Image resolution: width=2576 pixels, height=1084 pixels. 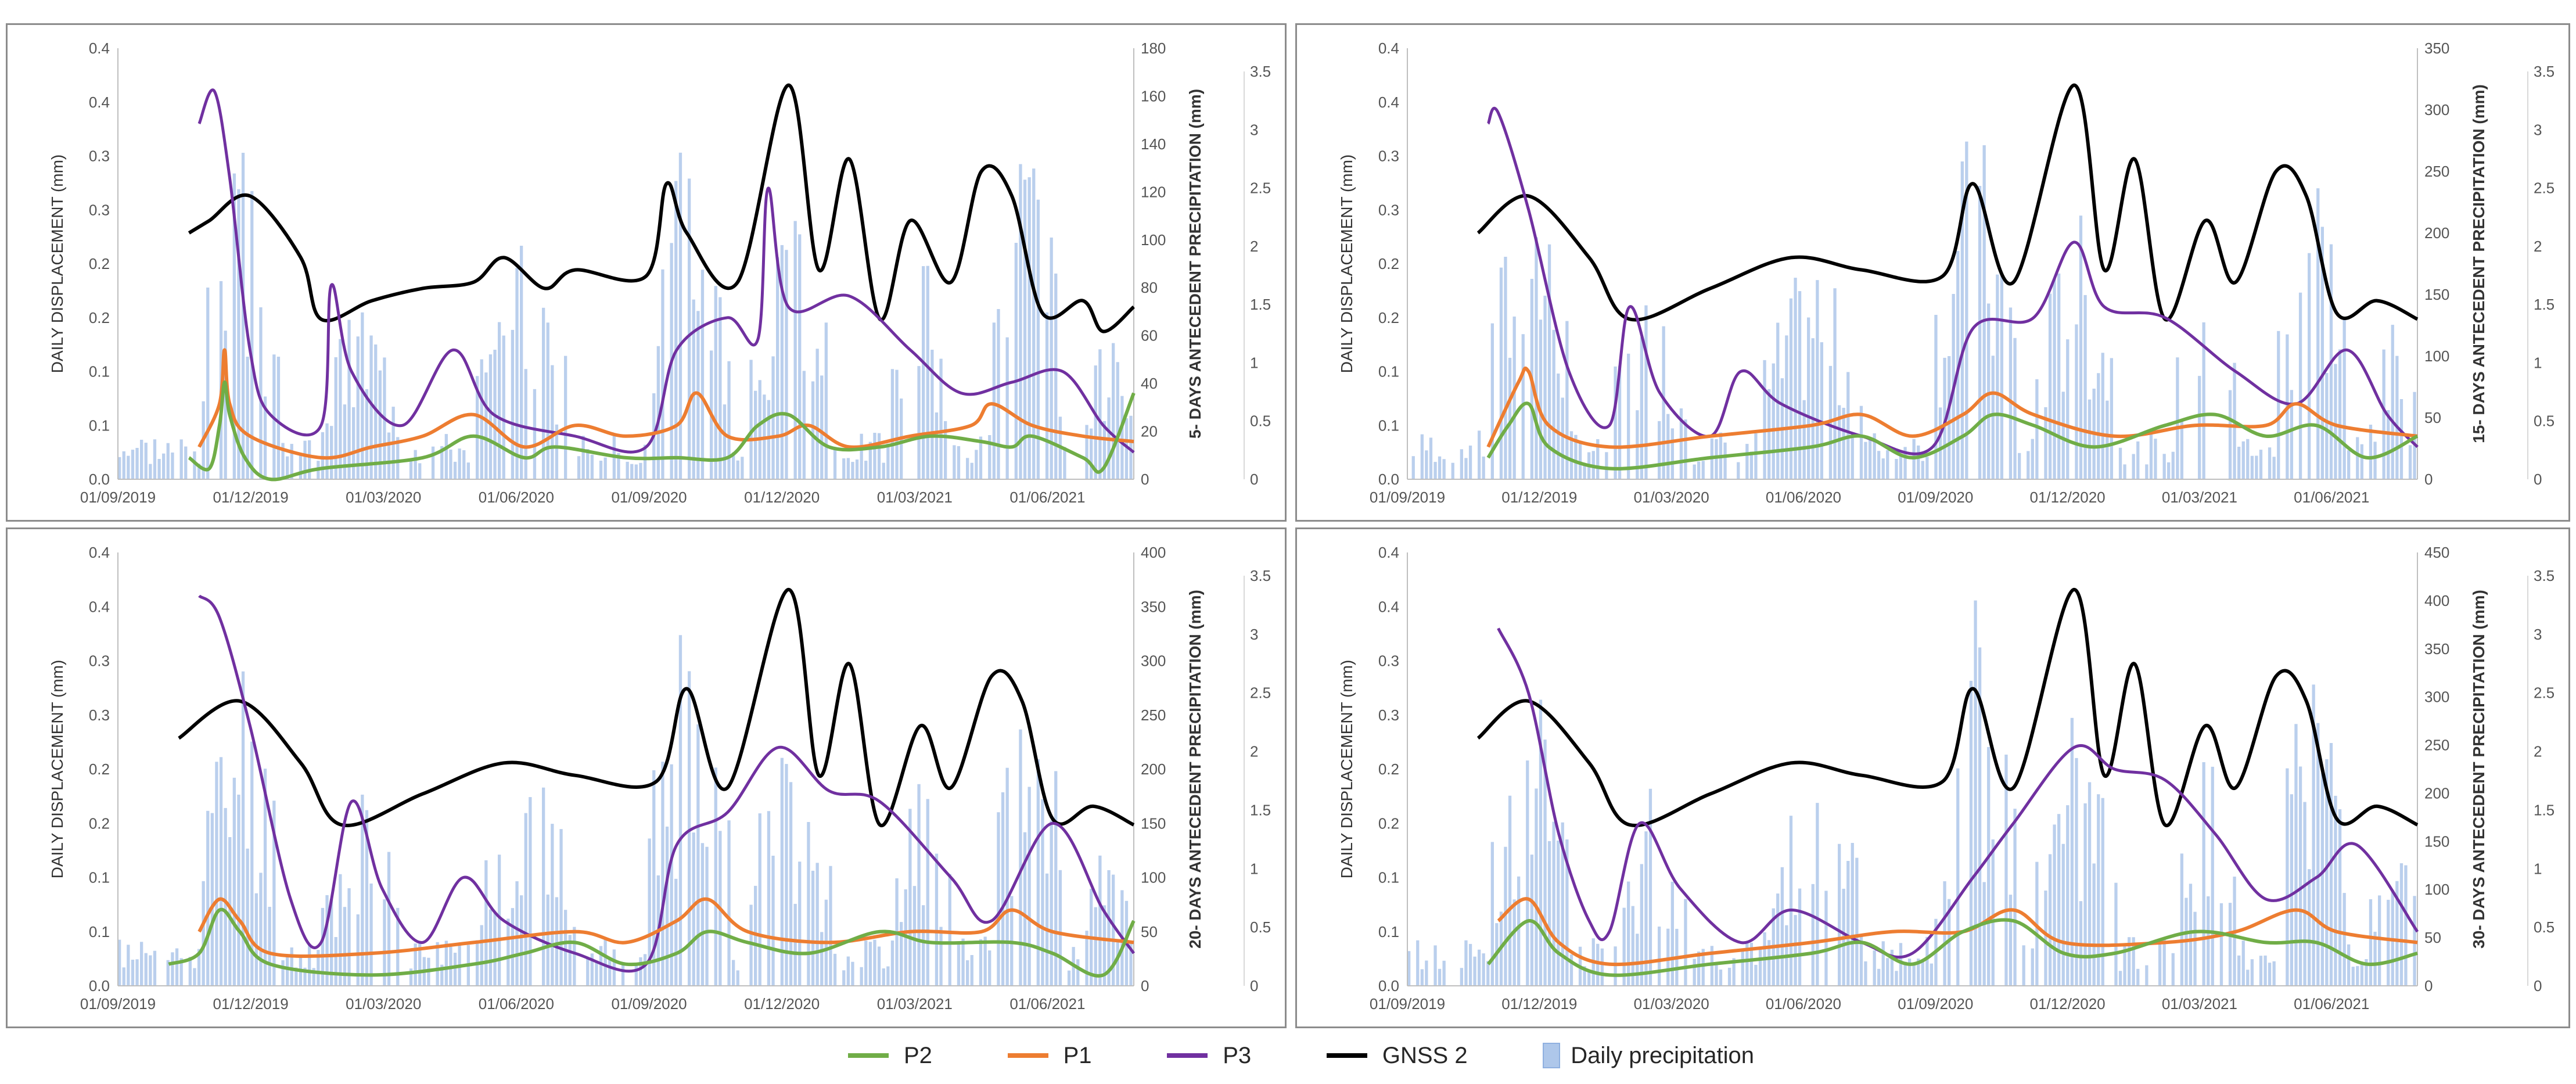 What do you see at coordinates (1347, 264) in the screenshot?
I see `y-left-axis-title: DAILY DISPLACEMENT (mm)` at bounding box center [1347, 264].